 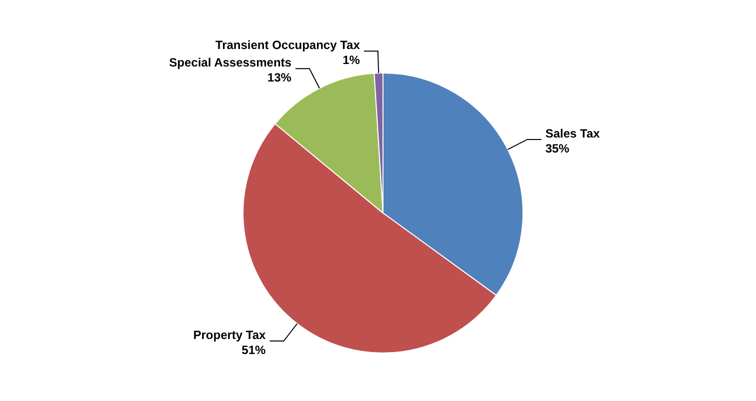 I want to click on data-label: 1%, so click(x=351, y=60).